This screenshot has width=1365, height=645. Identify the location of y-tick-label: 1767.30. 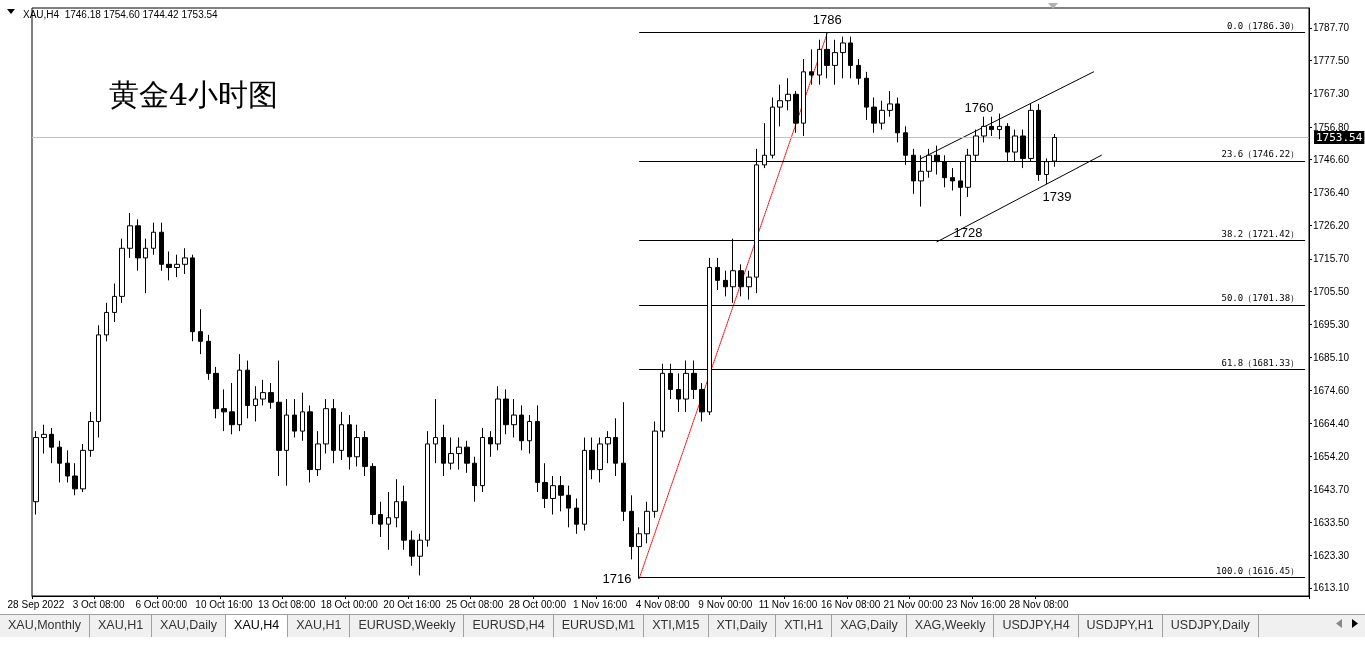
(1331, 93).